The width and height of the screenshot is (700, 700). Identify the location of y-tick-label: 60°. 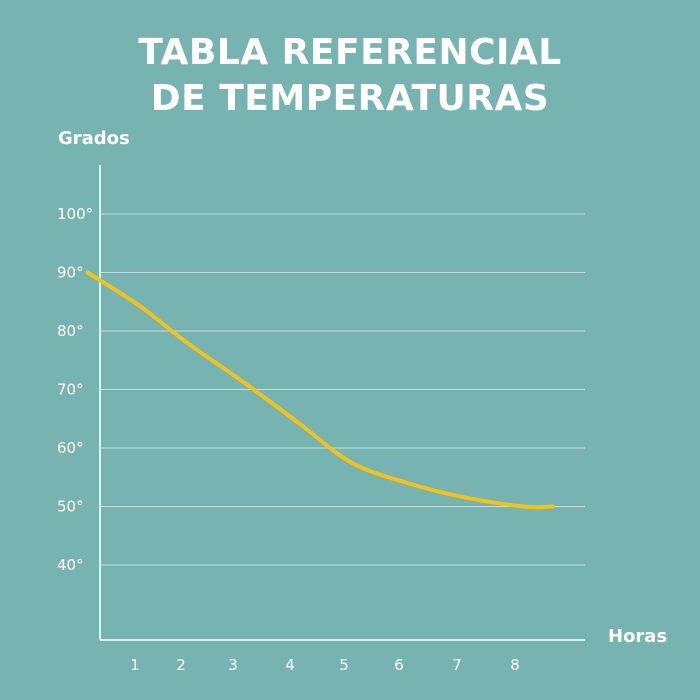
(70, 448).